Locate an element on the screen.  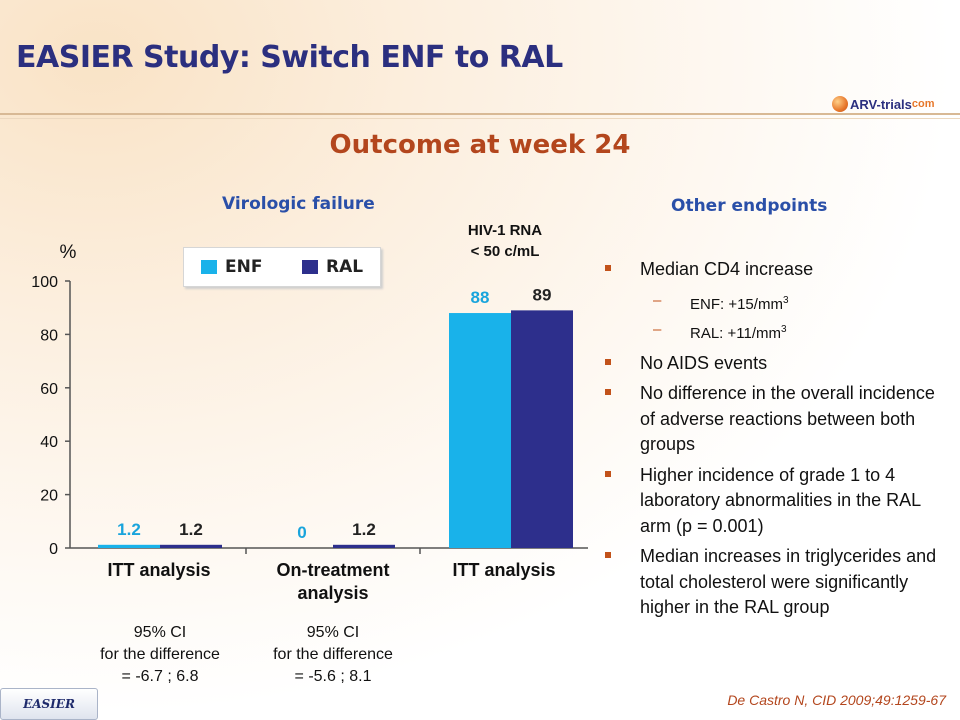
chart-legend: ENF RAL is located at coordinates (282, 267).